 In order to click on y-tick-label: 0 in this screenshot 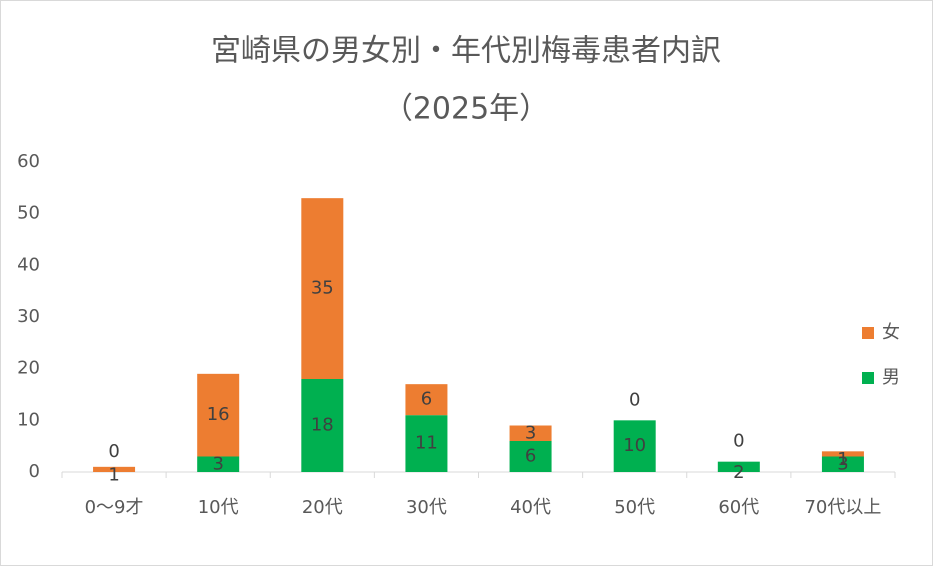, I will do `click(34, 471)`.